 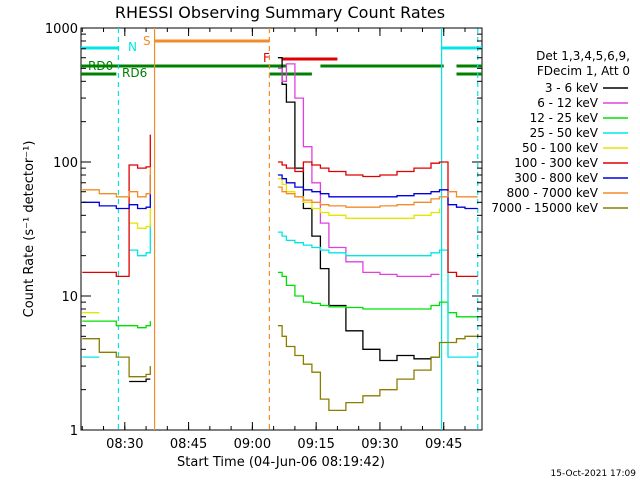 I want to click on flag-label-n: N, so click(x=132, y=47).